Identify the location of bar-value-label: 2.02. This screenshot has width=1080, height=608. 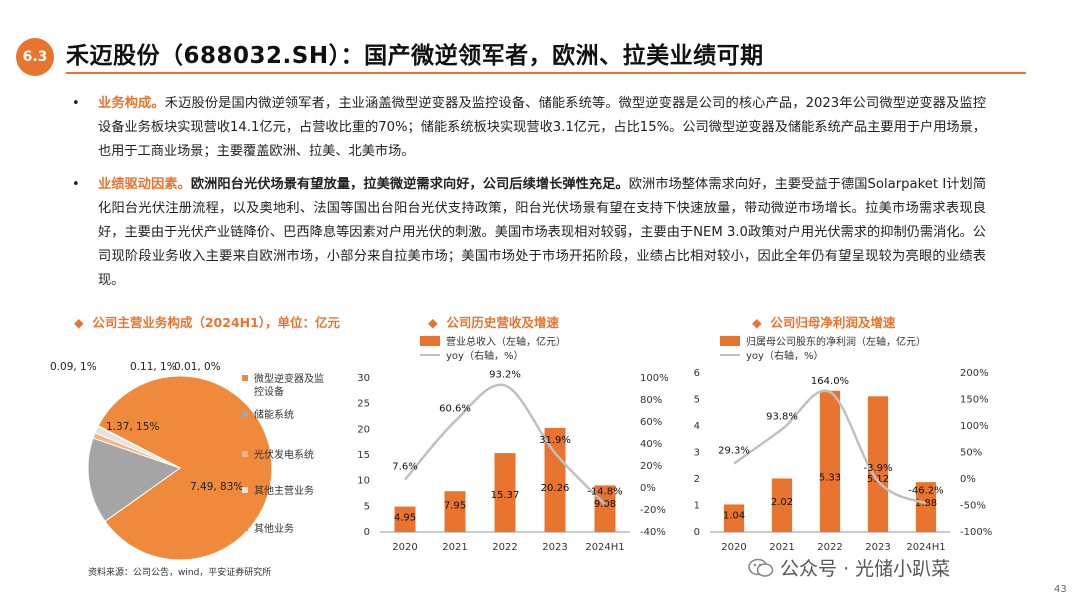
(782, 502).